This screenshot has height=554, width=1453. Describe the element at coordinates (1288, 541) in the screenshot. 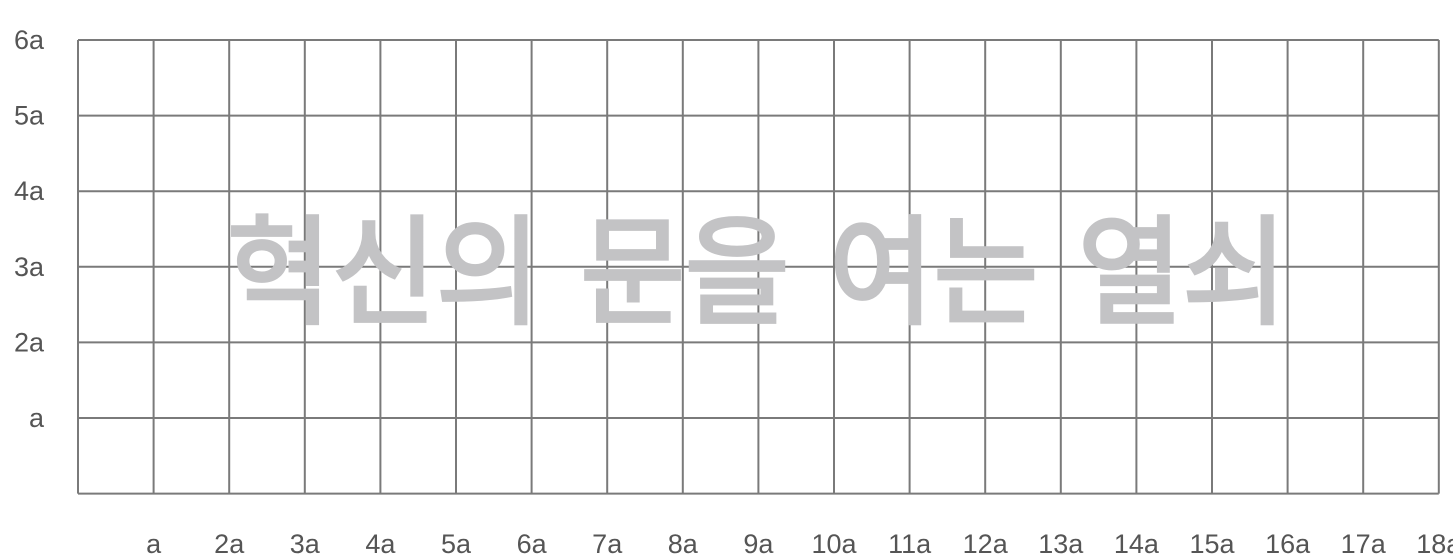

I see `x-tick-label: 16a` at that location.